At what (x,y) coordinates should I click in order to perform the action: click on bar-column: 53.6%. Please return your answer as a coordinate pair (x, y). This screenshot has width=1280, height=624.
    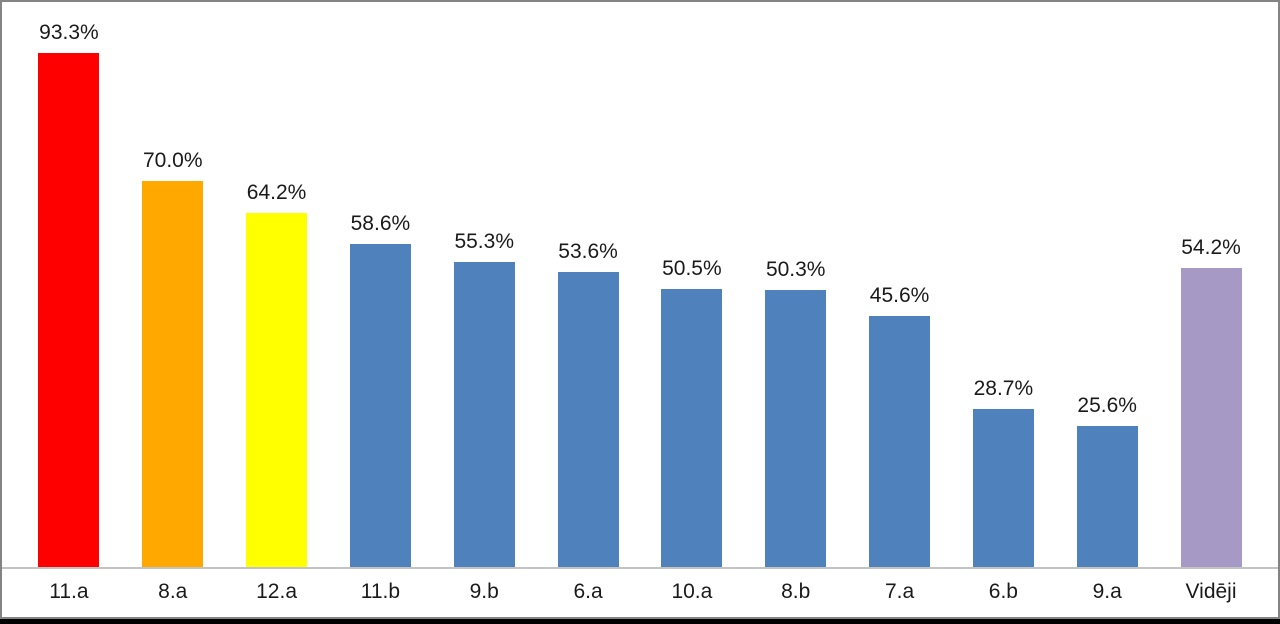
    Looking at the image, I should click on (588, 404).